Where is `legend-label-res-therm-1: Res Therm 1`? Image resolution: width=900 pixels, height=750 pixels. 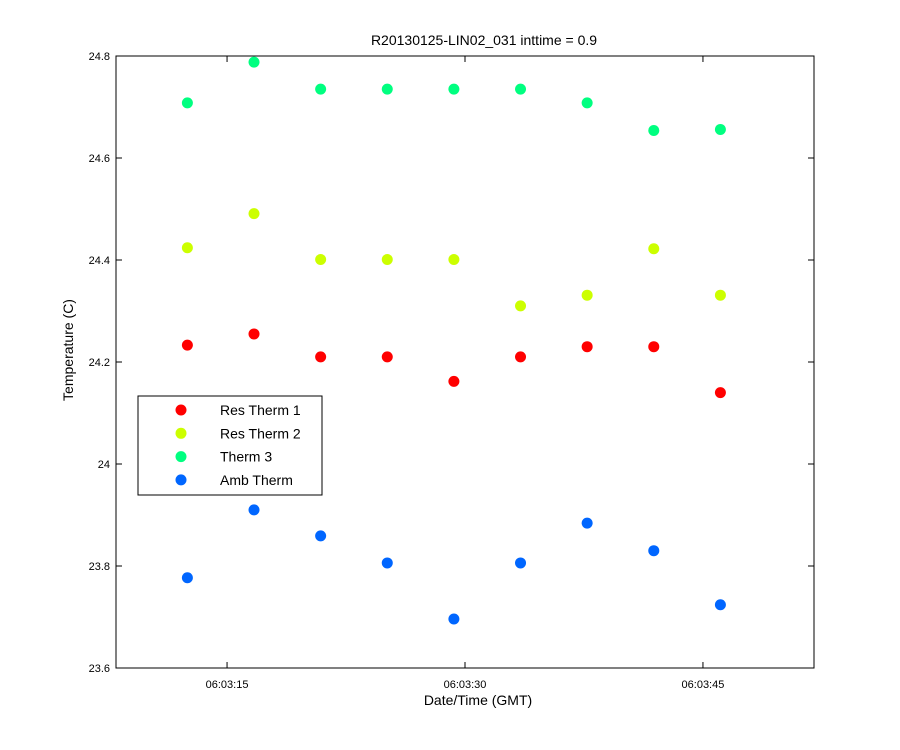 legend-label-res-therm-1: Res Therm 1 is located at coordinates (260, 410).